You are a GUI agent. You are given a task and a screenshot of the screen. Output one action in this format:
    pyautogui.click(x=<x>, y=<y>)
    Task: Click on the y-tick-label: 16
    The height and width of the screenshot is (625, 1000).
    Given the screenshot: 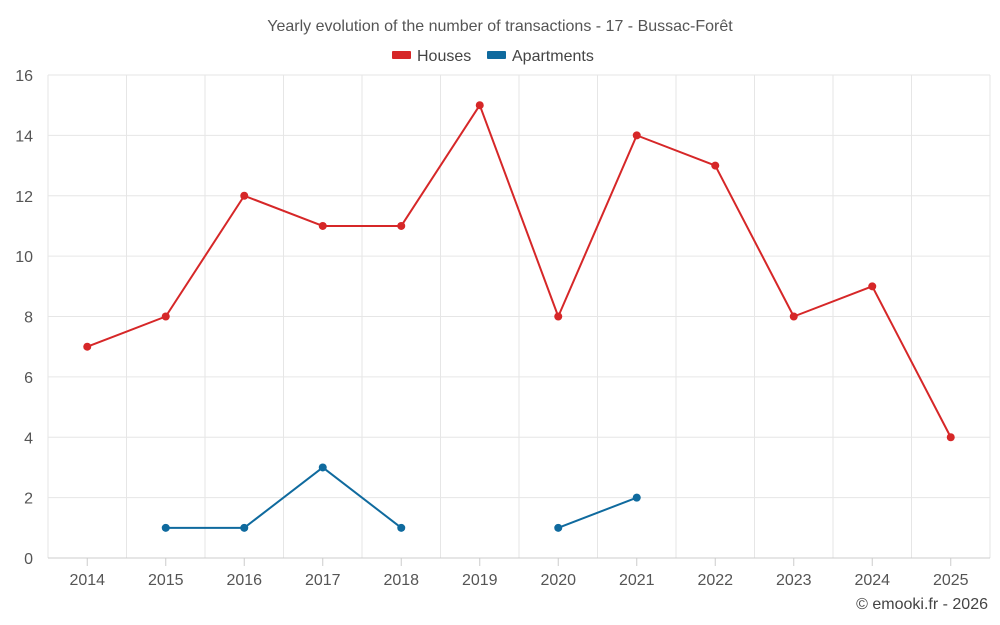 What is the action you would take?
    pyautogui.click(x=24, y=76)
    